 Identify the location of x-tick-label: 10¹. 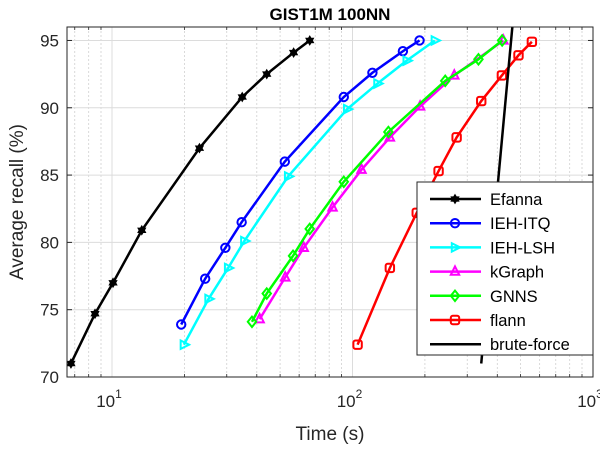
(109, 399).